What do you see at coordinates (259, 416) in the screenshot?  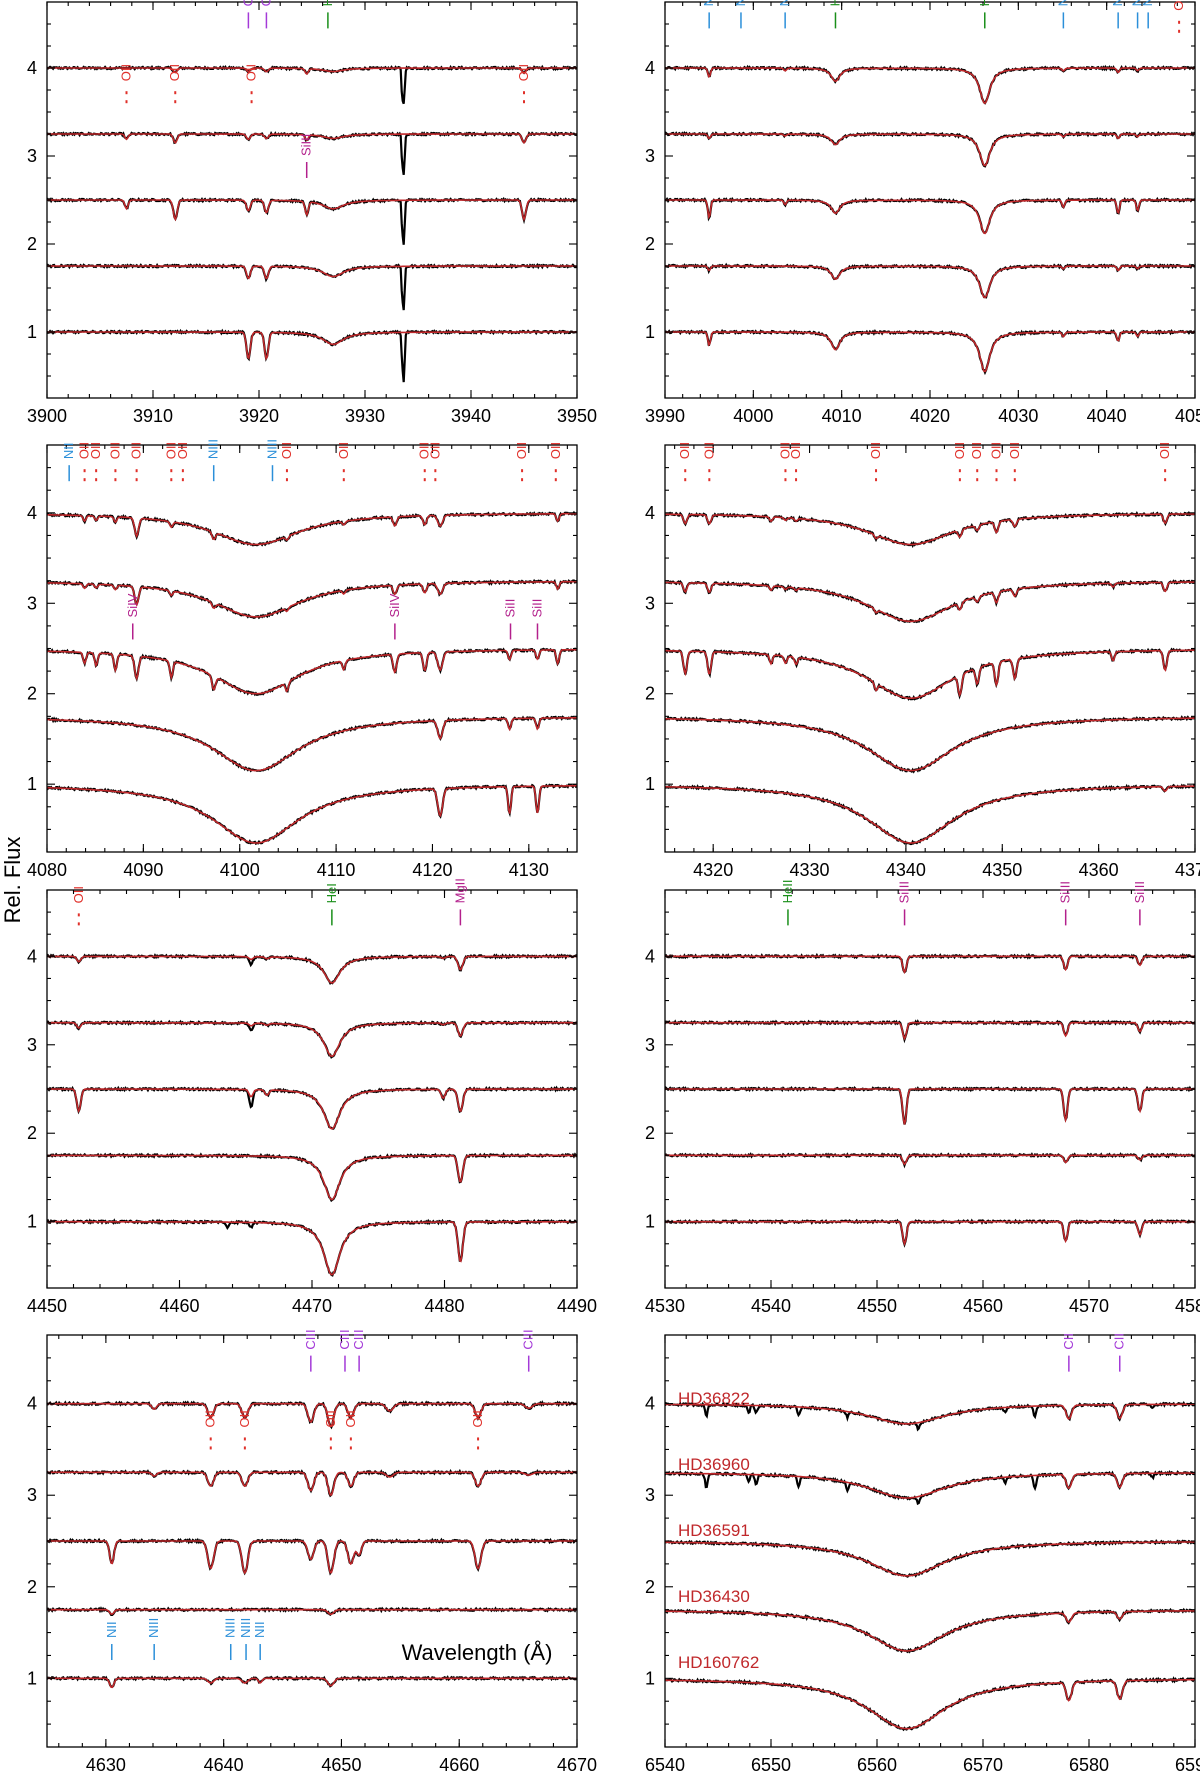 I see `x-tick-label: 3920` at bounding box center [259, 416].